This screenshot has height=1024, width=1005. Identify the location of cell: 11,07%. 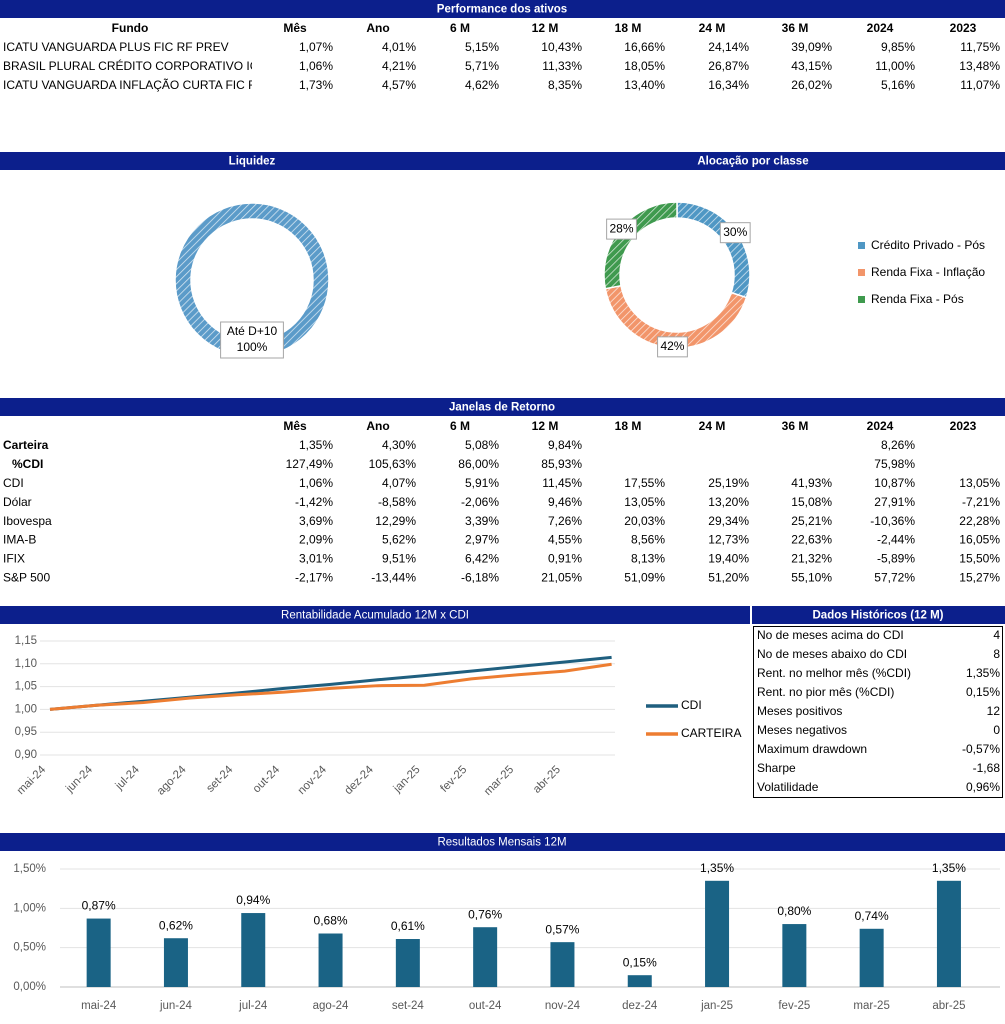
(980, 85).